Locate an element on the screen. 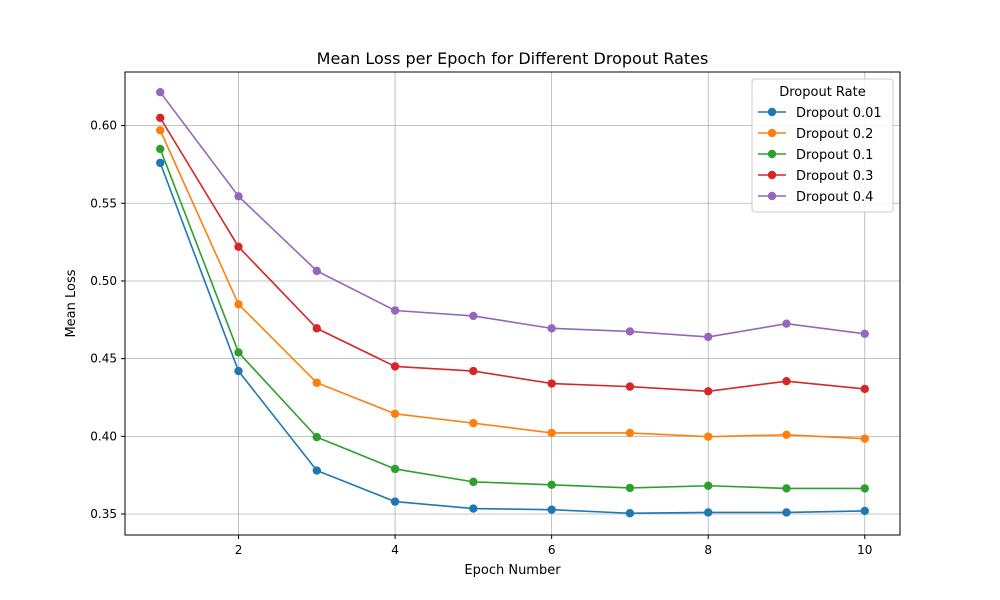 The width and height of the screenshot is (1000, 600). legend-item: Dropout 0.1 is located at coordinates (815, 155).